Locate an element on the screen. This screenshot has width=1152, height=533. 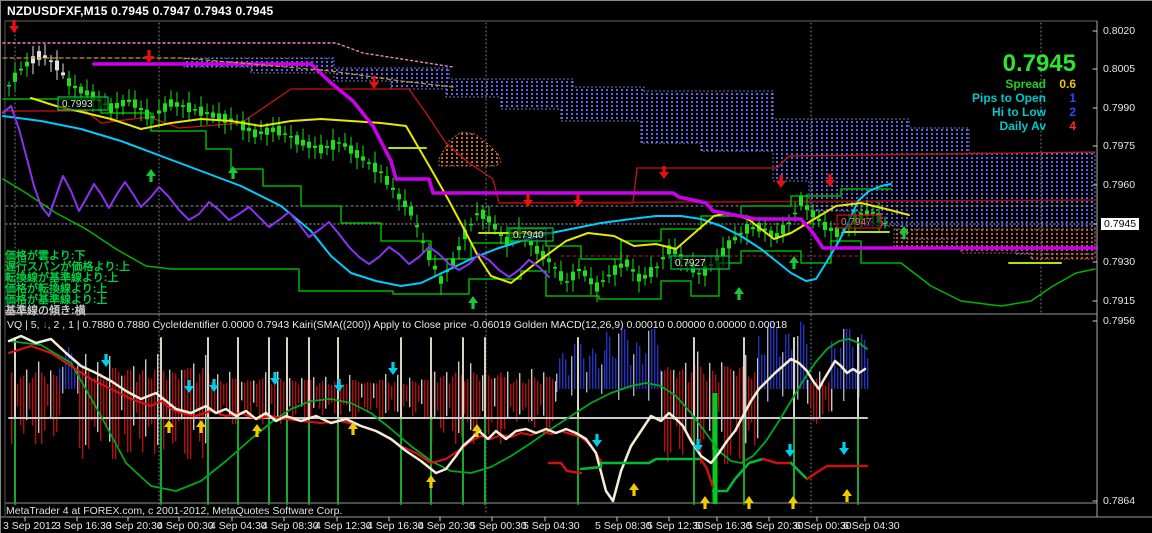
time-tick-label: 4 Sep 12:30 is located at coordinates (343, 526).